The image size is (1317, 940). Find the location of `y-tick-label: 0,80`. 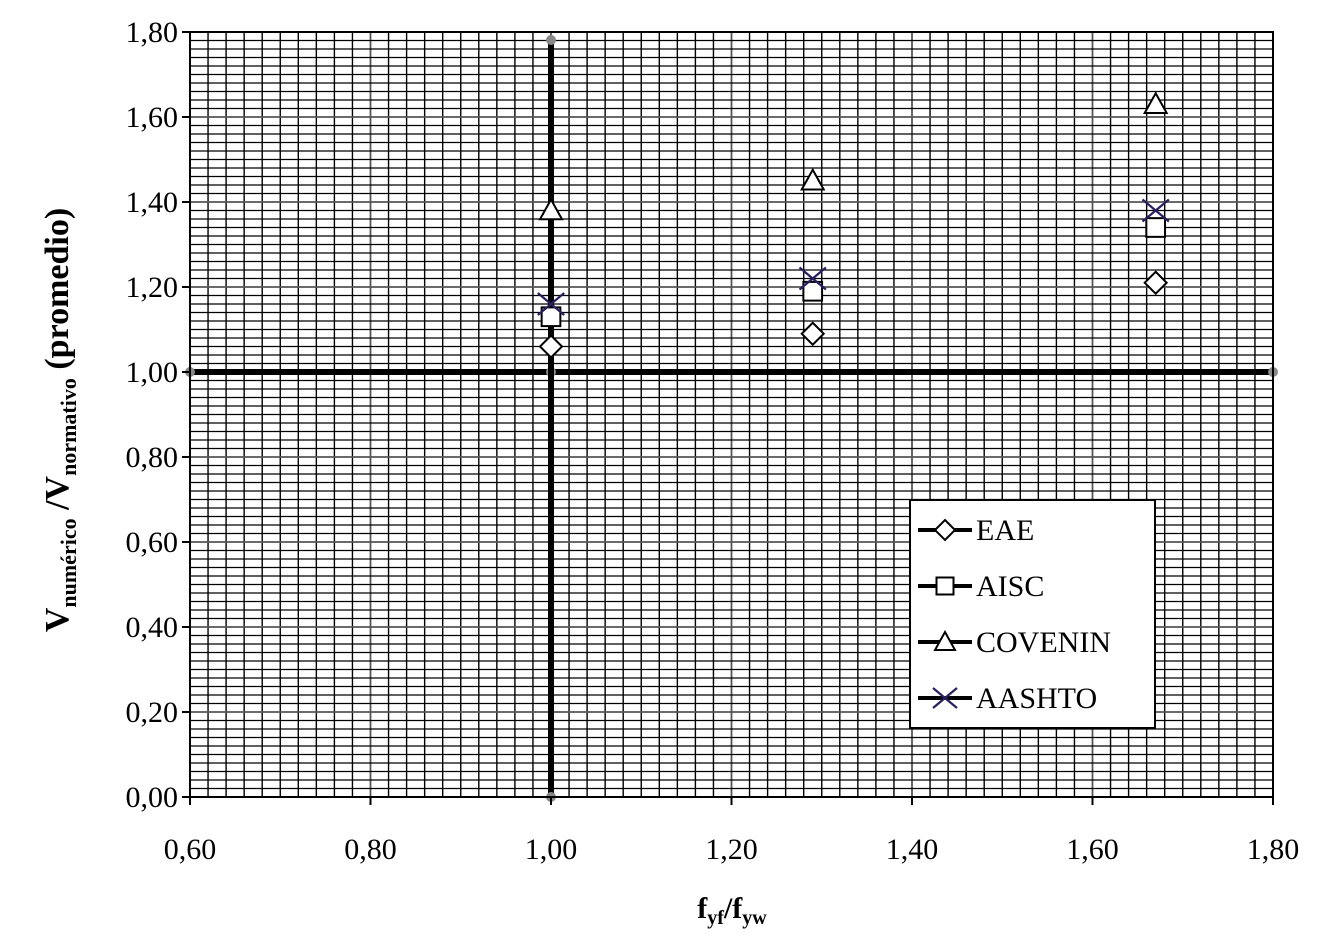

y-tick-label: 0,80 is located at coordinates (152, 457).